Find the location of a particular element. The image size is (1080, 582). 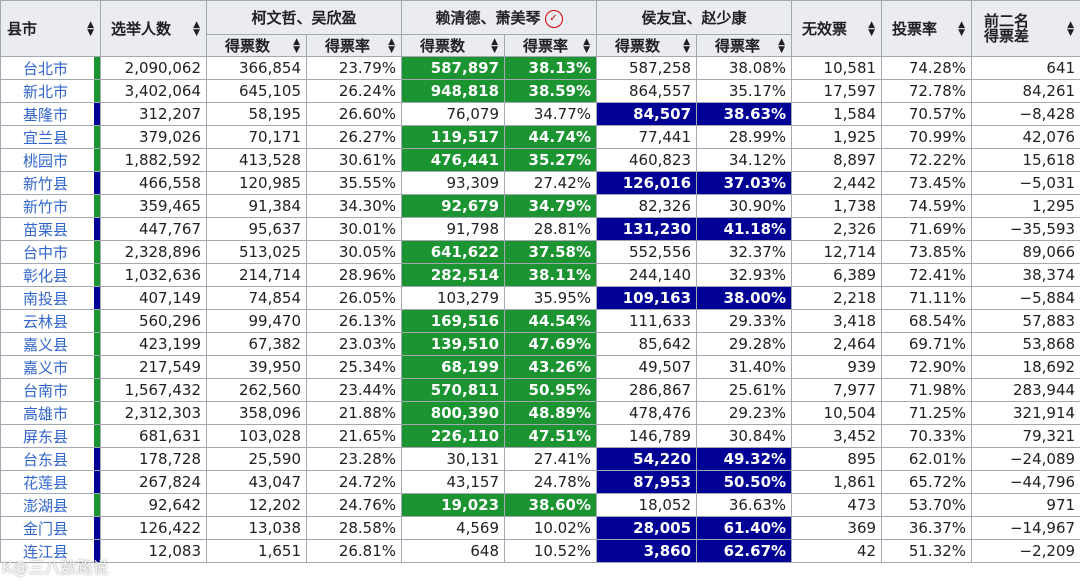

hou-votes-cell: 54,220 is located at coordinates (647, 459).